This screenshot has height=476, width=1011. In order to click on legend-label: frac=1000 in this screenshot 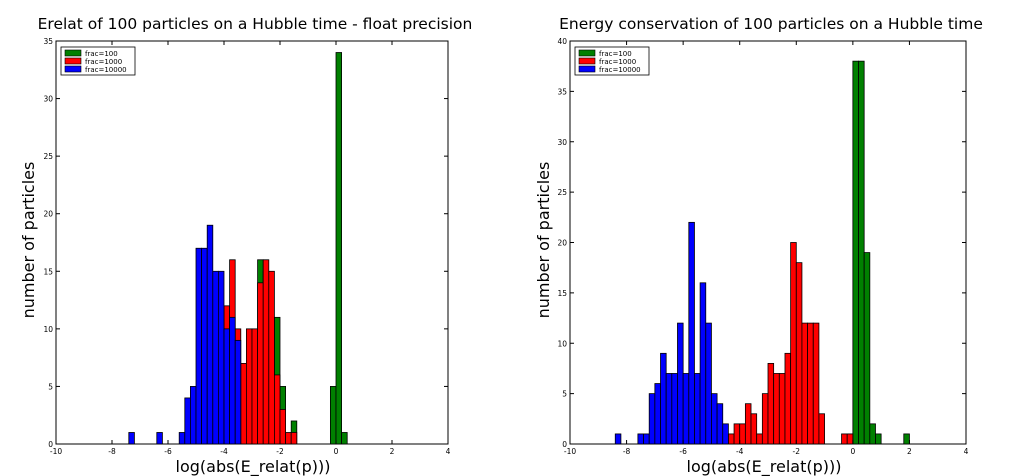, I will do `click(617, 62)`.